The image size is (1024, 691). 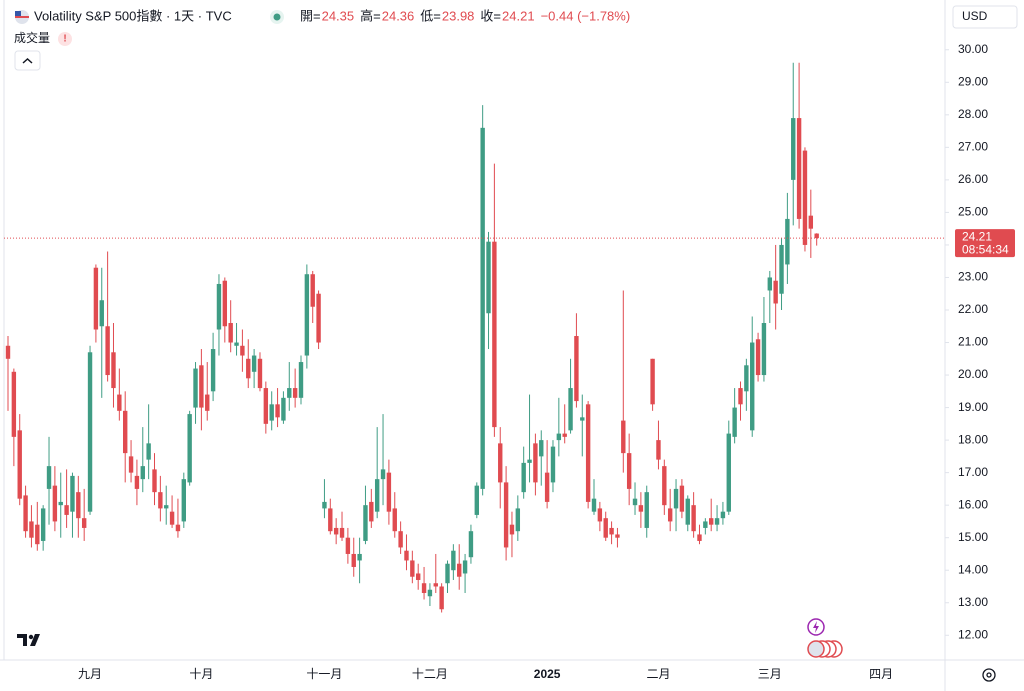 What do you see at coordinates (65, 39) in the screenshot?
I see `warning-icon` at bounding box center [65, 39].